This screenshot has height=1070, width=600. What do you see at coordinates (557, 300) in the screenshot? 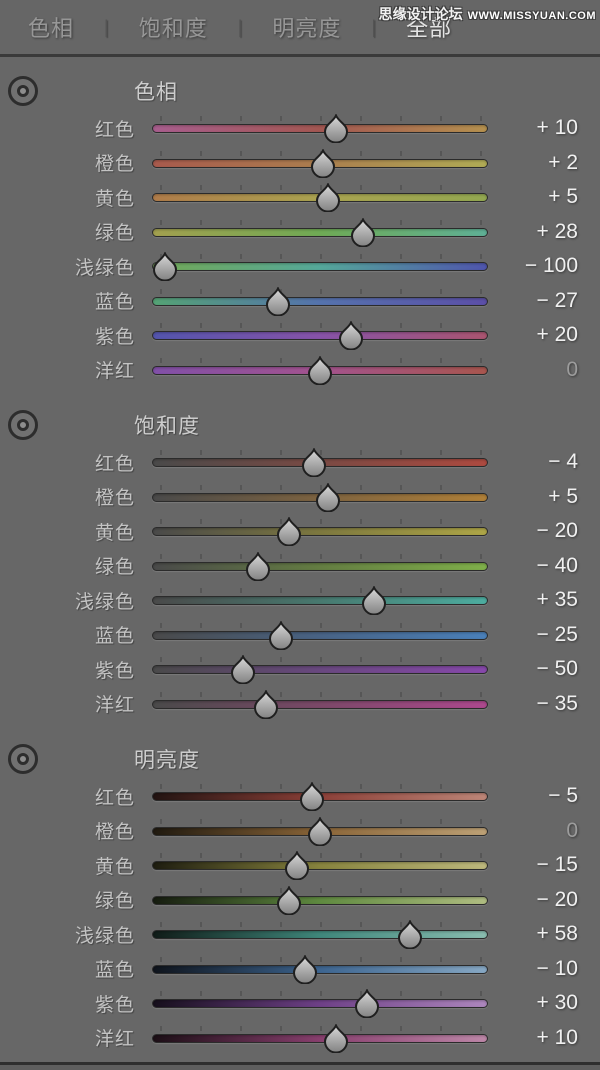
I see `slider-value: − 27` at bounding box center [557, 300].